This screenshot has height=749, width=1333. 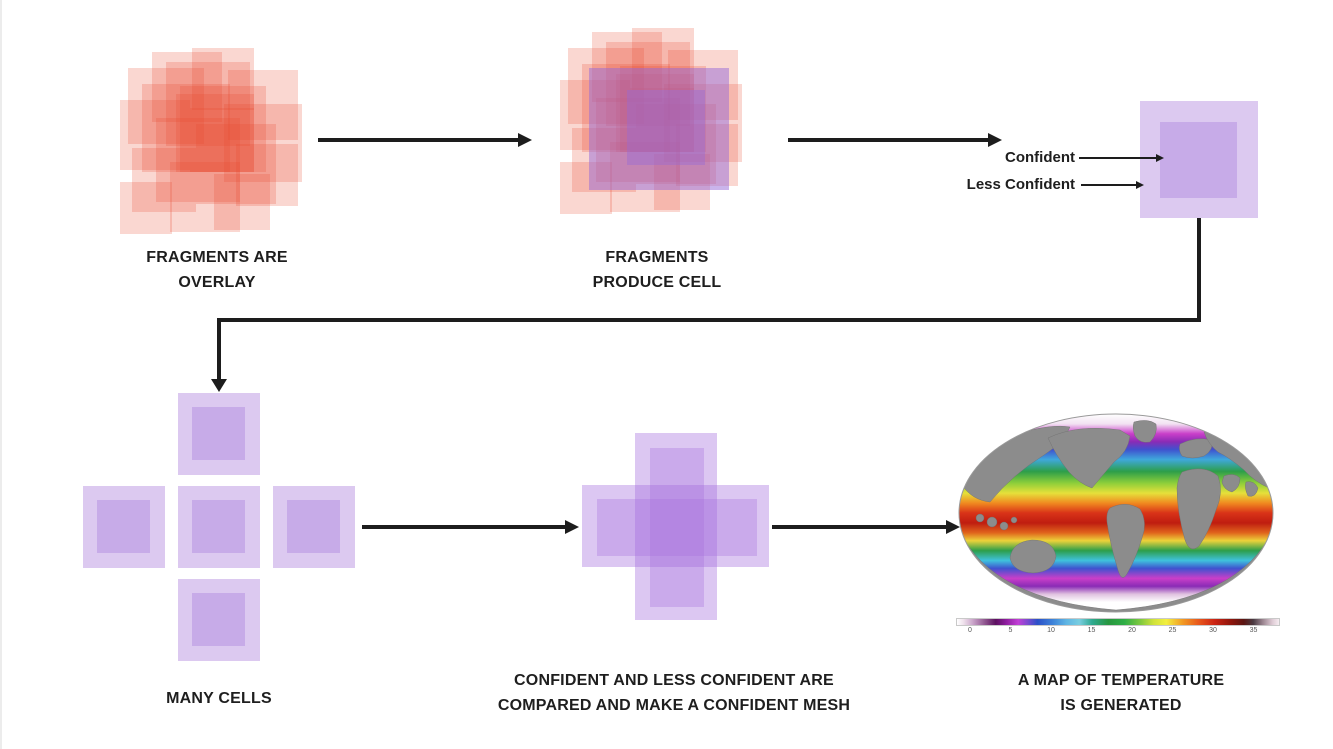 I want to click on confident-mesh-graphic, so click(x=675, y=526).